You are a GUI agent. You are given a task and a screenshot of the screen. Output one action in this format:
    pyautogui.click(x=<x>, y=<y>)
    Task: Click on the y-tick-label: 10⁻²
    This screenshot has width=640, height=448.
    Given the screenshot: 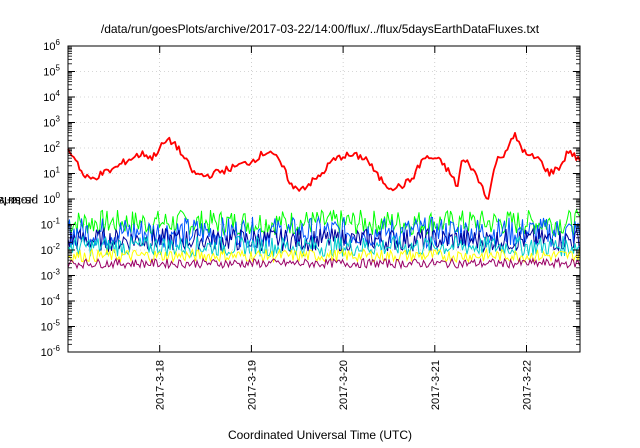 What is the action you would take?
    pyautogui.click(x=51, y=249)
    